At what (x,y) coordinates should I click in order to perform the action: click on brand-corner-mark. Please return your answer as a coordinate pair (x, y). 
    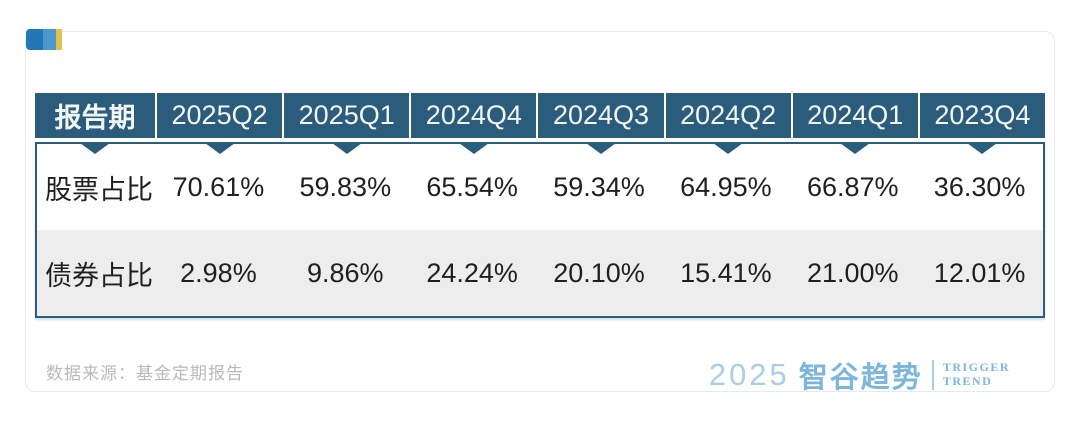
    Looking at the image, I should click on (44, 39).